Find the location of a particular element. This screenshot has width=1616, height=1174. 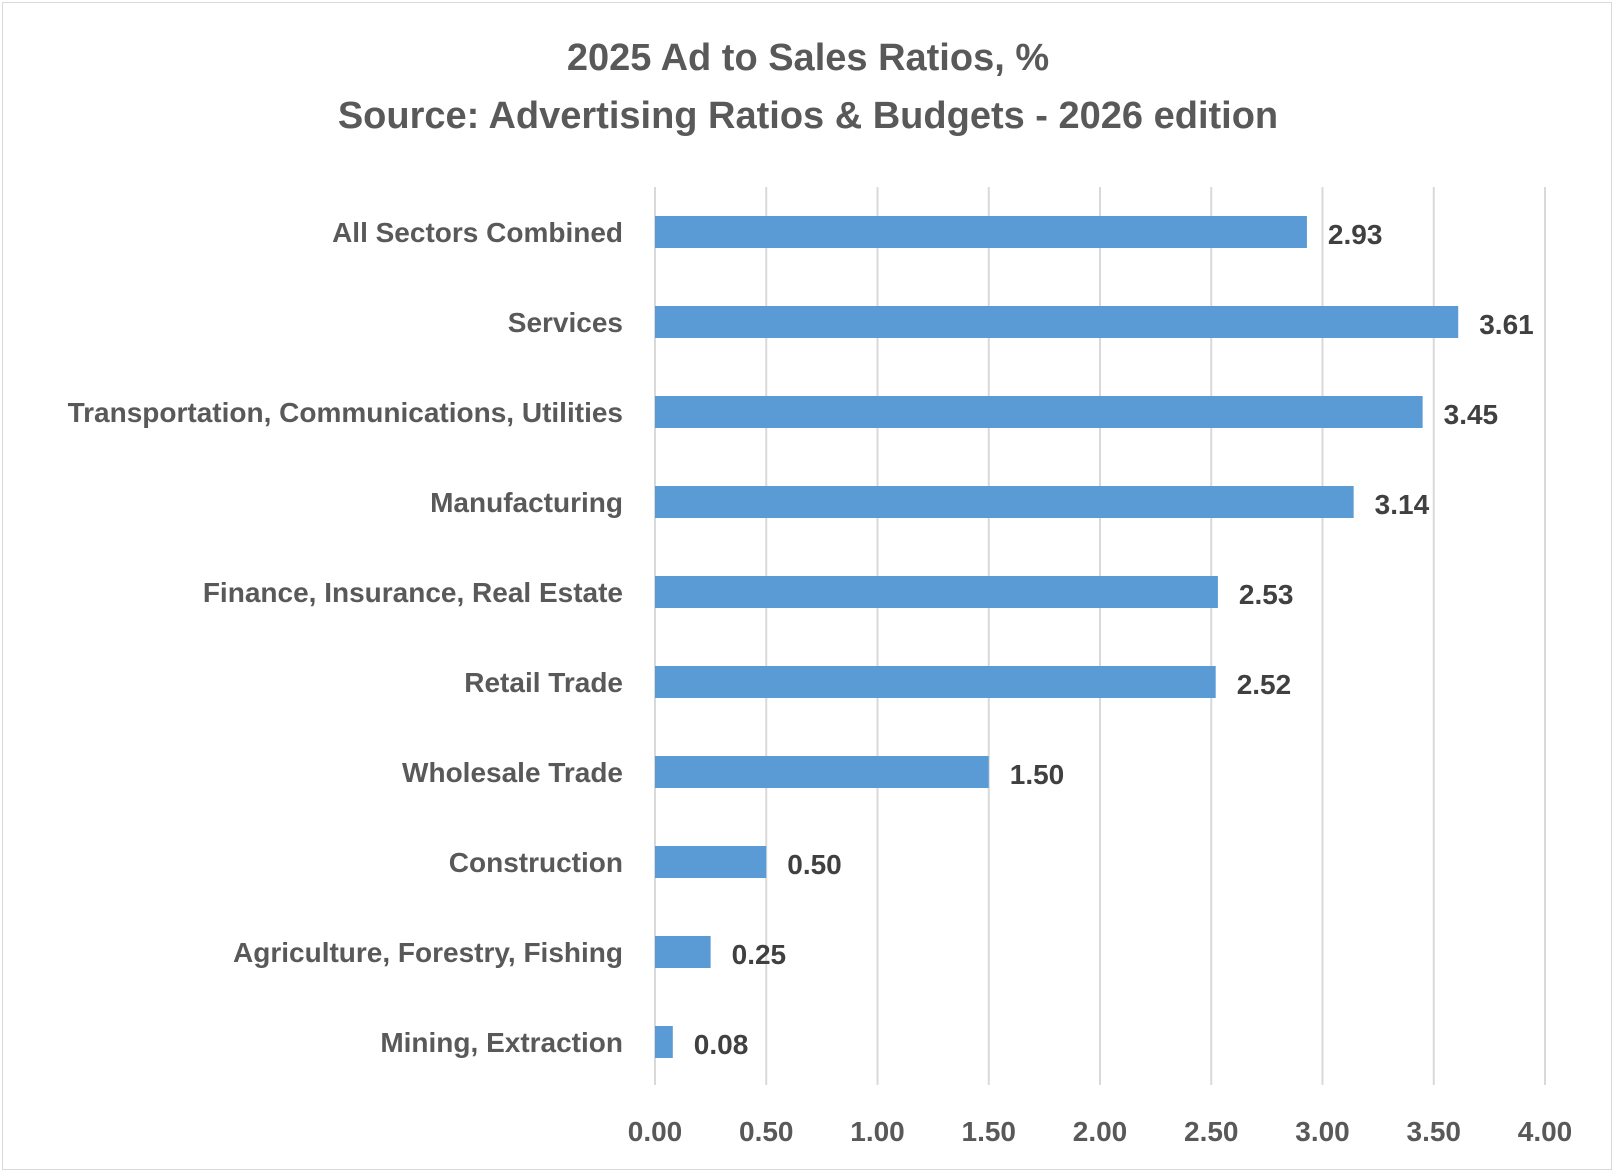

data-label: 2.53 is located at coordinates (1266, 594).